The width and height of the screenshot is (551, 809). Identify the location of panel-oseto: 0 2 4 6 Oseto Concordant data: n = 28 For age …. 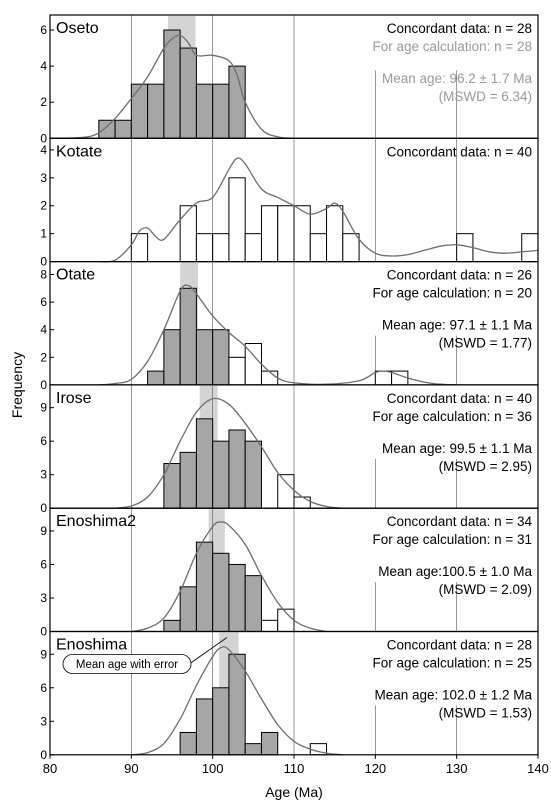
(289, 79).